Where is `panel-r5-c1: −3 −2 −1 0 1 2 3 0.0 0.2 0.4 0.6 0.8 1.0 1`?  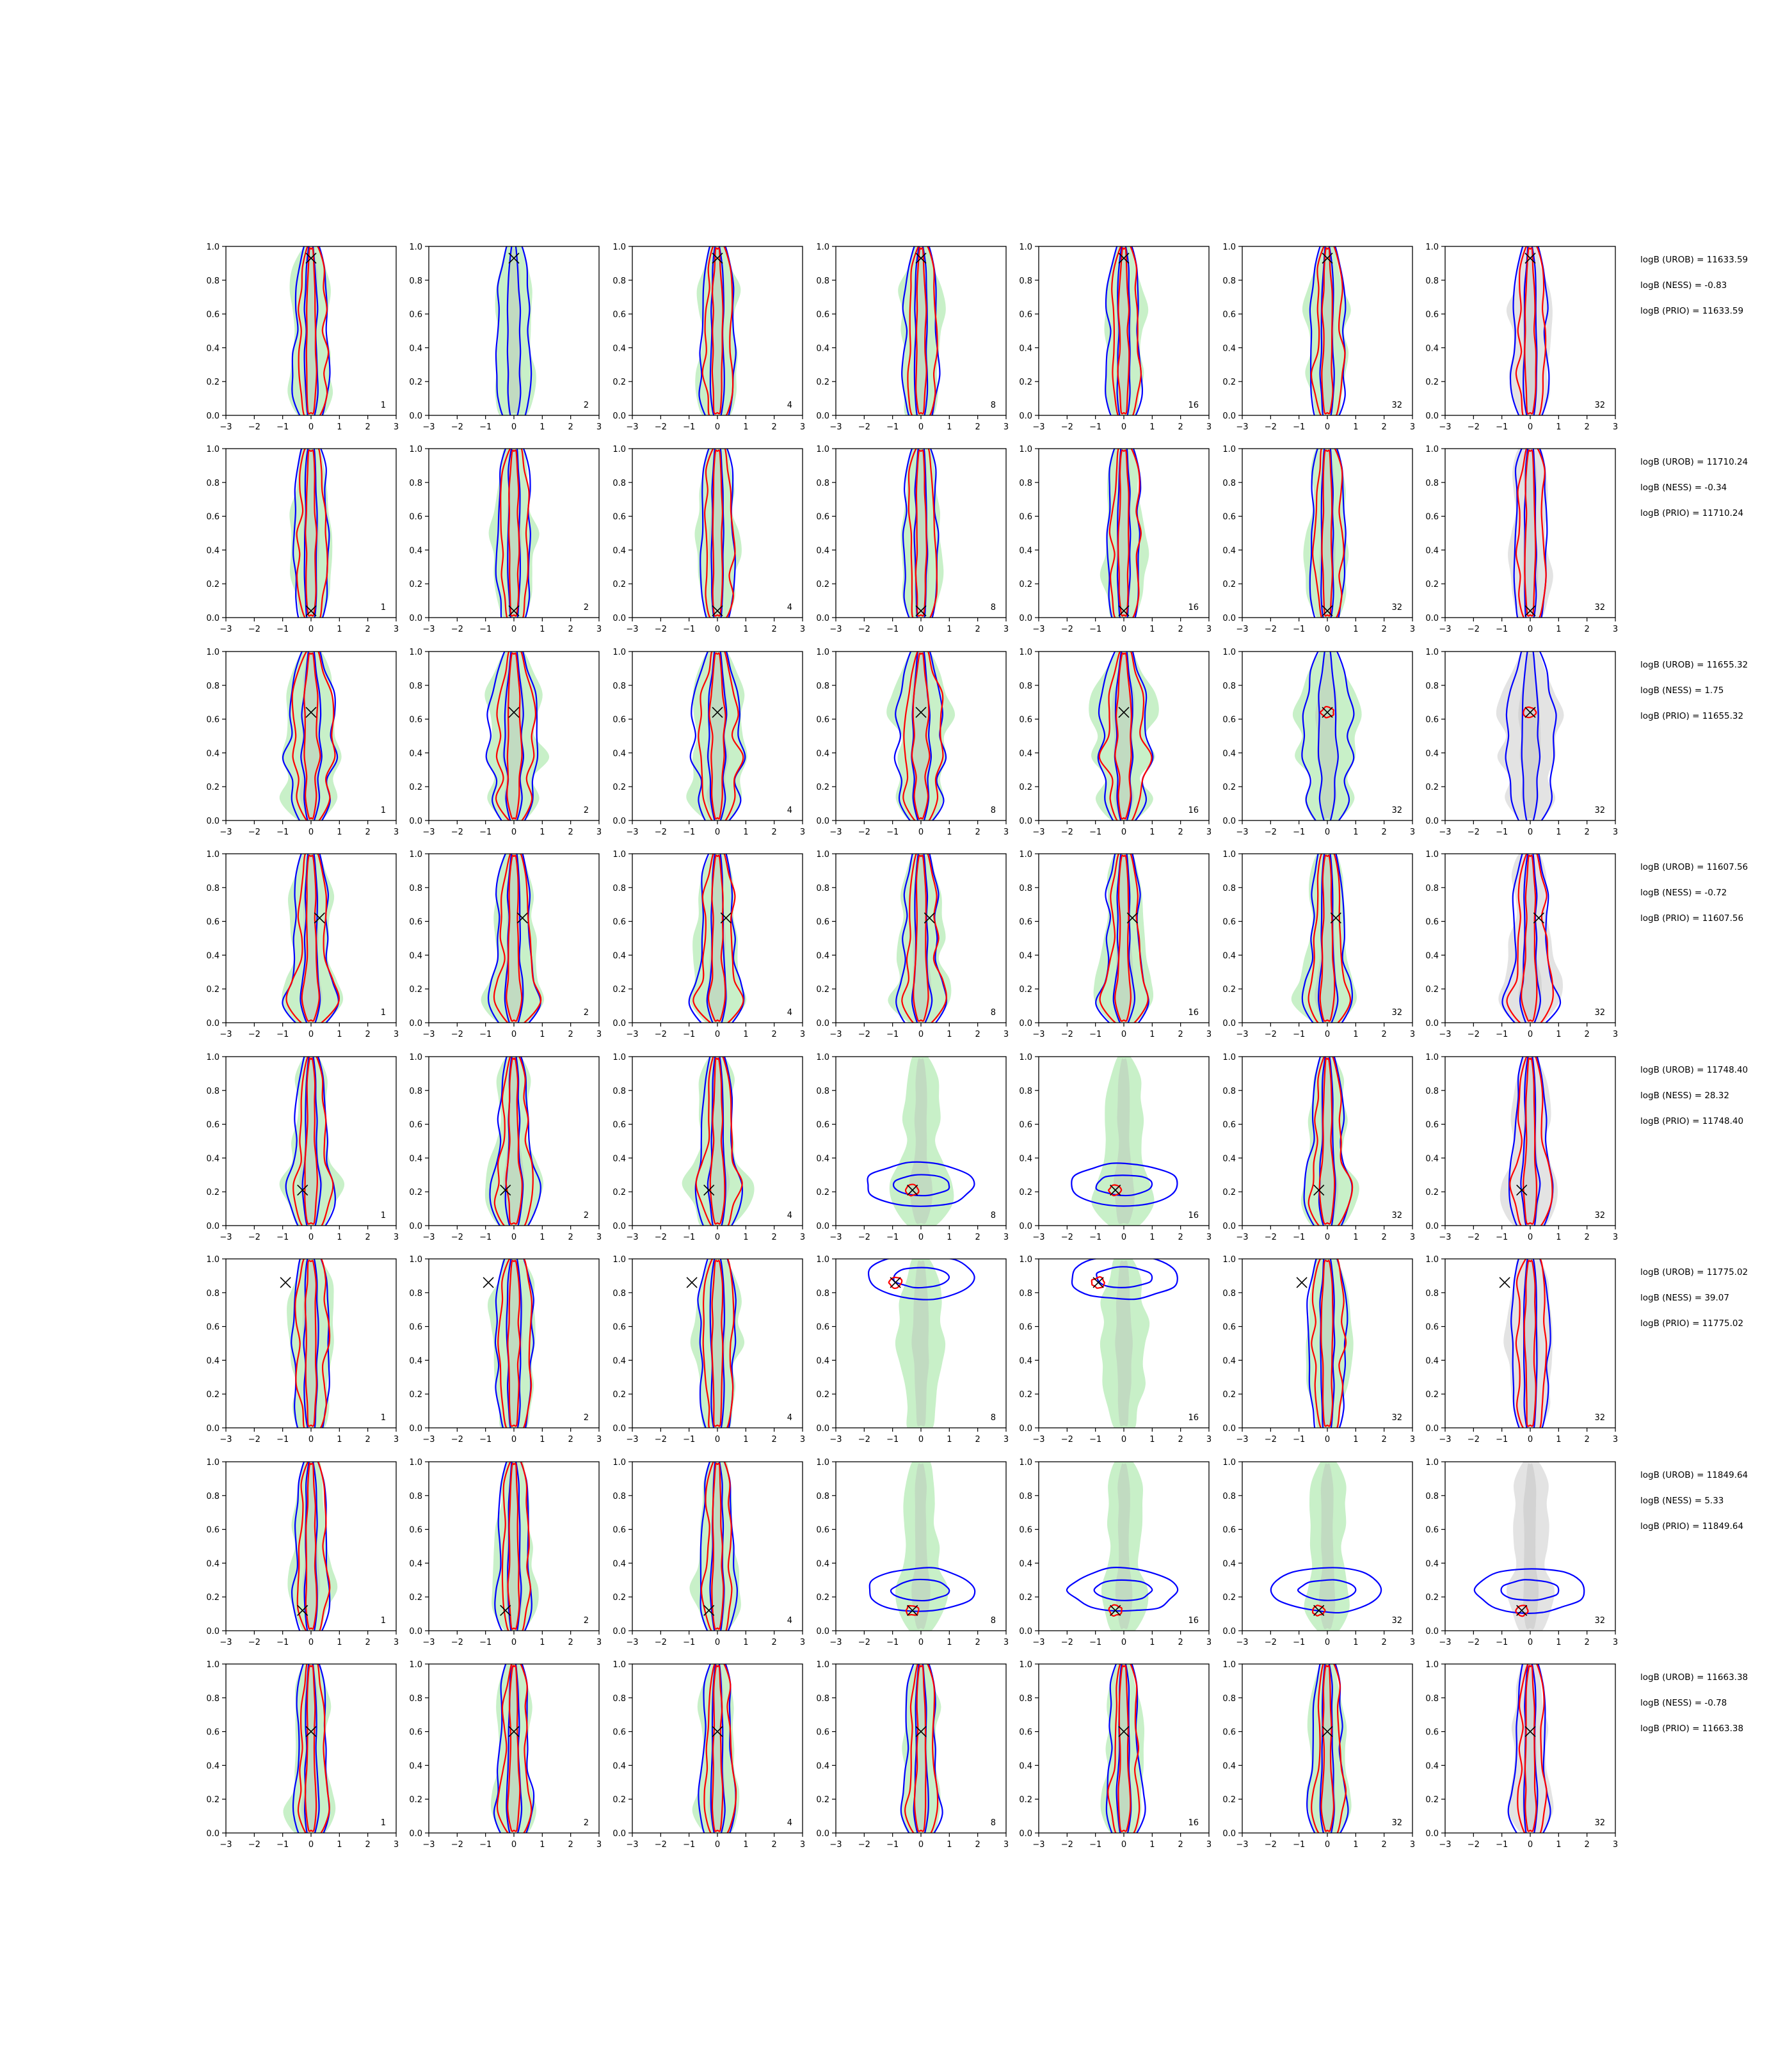
panel-r5-c1: −3 −2 −1 0 1 2 3 0.0 0.2 0.4 0.6 0.8 1.0 1 is located at coordinates (302, 1147).